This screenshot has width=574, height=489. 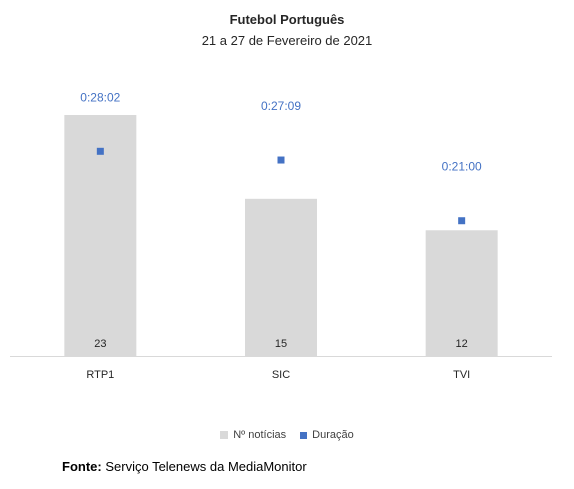 I want to click on duration-point-rtp1, so click(x=100, y=151).